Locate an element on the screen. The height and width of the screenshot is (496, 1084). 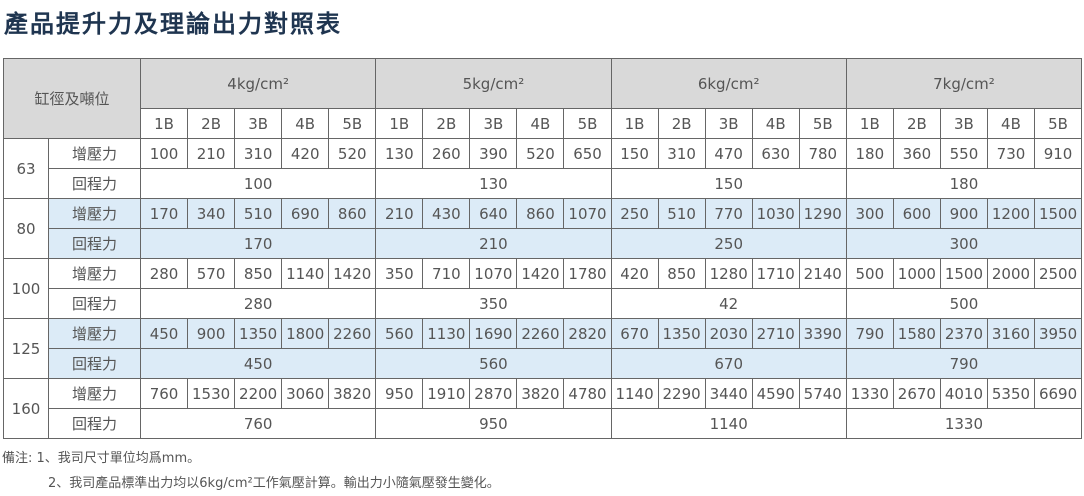
boost-value: 180 is located at coordinates (869, 153).